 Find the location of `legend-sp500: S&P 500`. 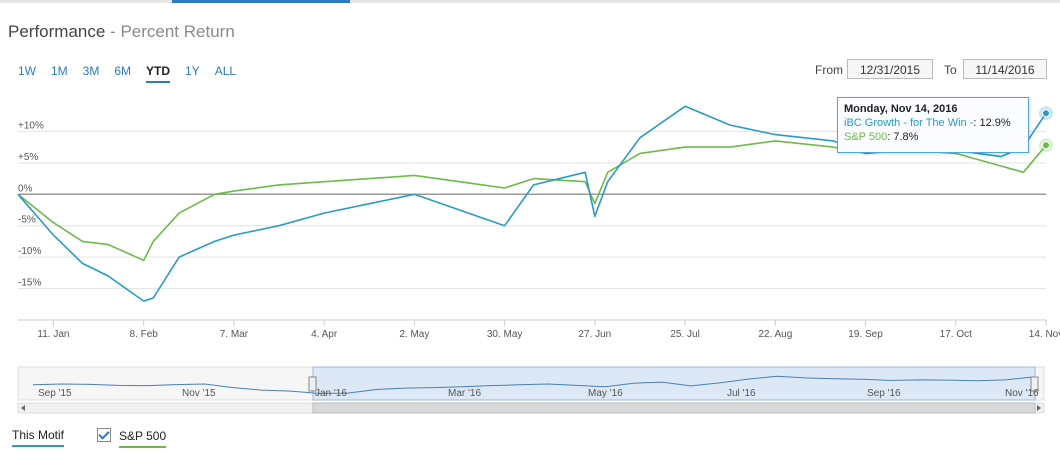

legend-sp500: S&P 500 is located at coordinates (132, 438).